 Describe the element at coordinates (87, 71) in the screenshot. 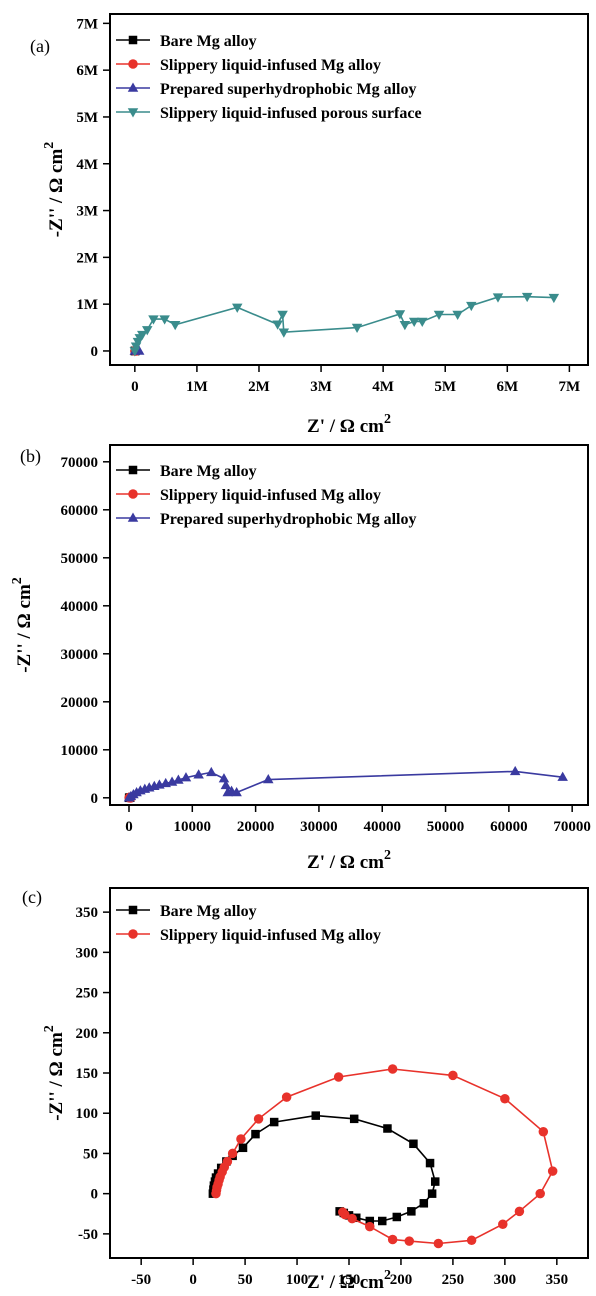

I see `y-tick-label: 6M` at that location.